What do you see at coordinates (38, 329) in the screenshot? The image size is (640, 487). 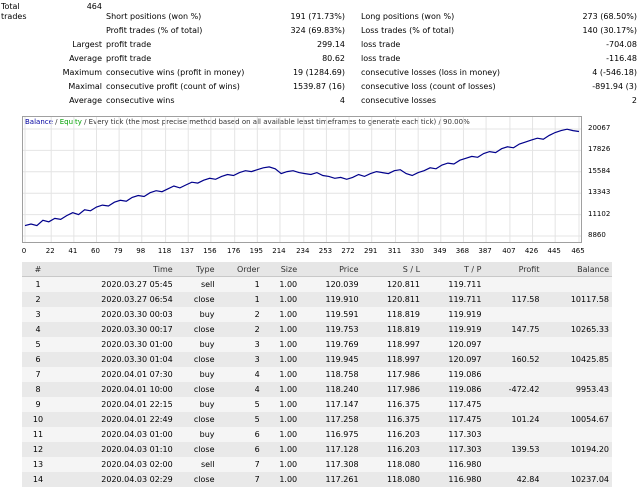 I see `table-cell: 4` at bounding box center [38, 329].